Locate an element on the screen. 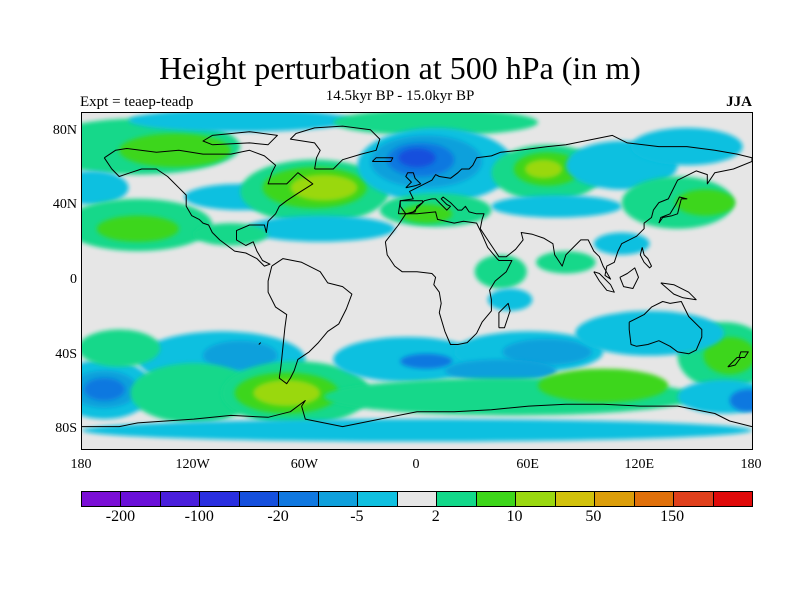  colorbar is located at coordinates (417, 499).